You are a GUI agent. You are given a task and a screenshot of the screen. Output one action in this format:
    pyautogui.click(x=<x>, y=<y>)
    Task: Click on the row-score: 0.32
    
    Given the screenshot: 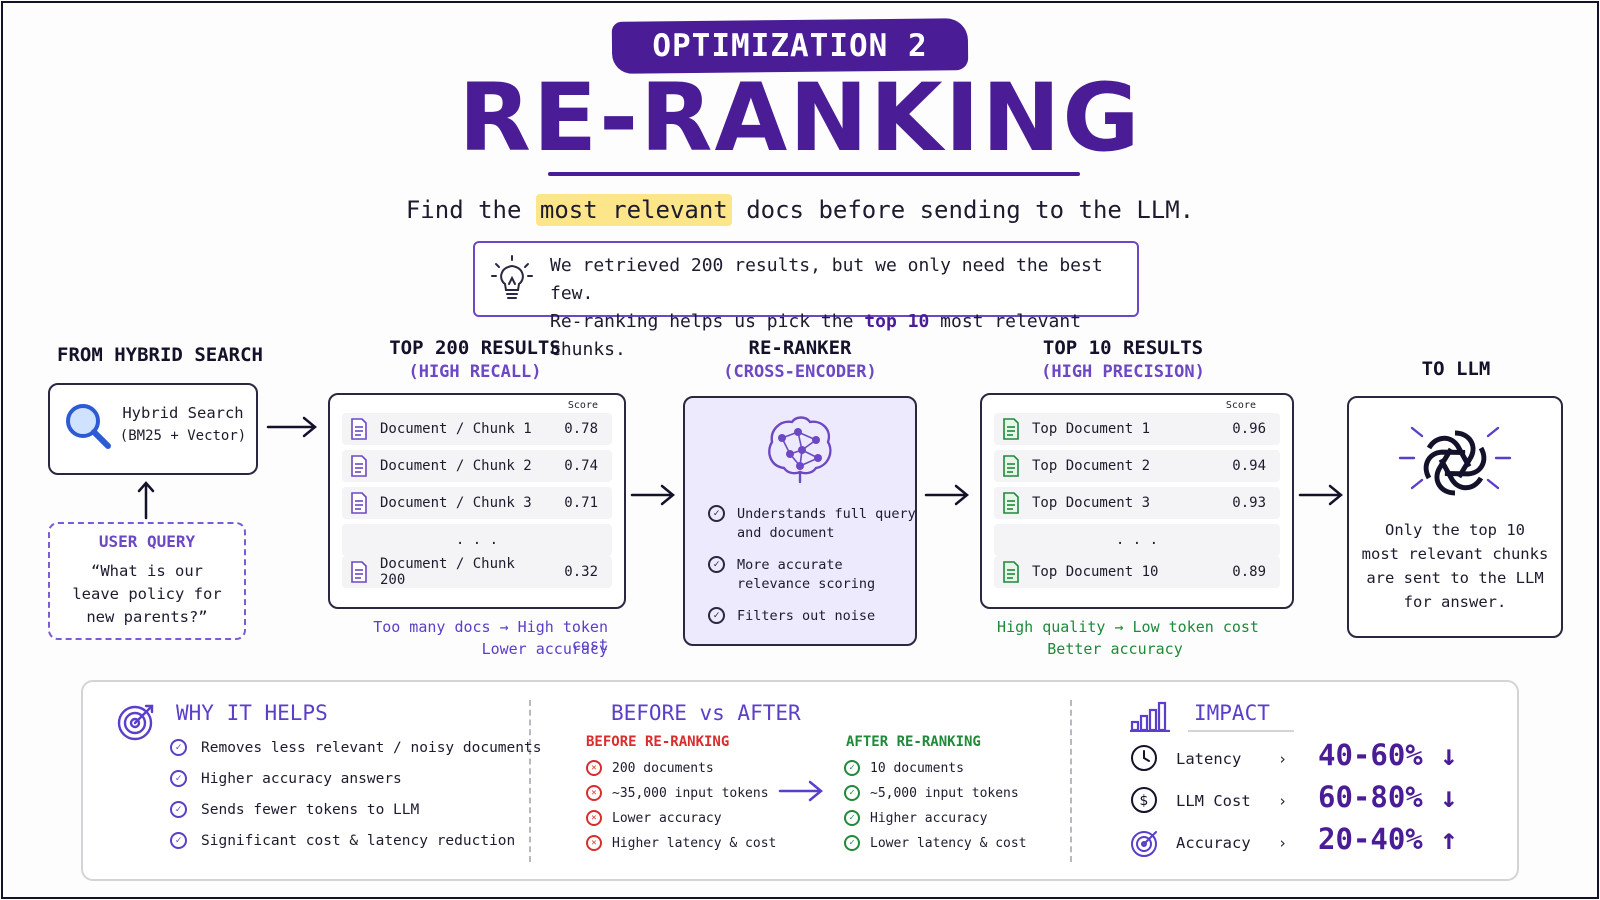 What is the action you would take?
    pyautogui.click(x=581, y=572)
    